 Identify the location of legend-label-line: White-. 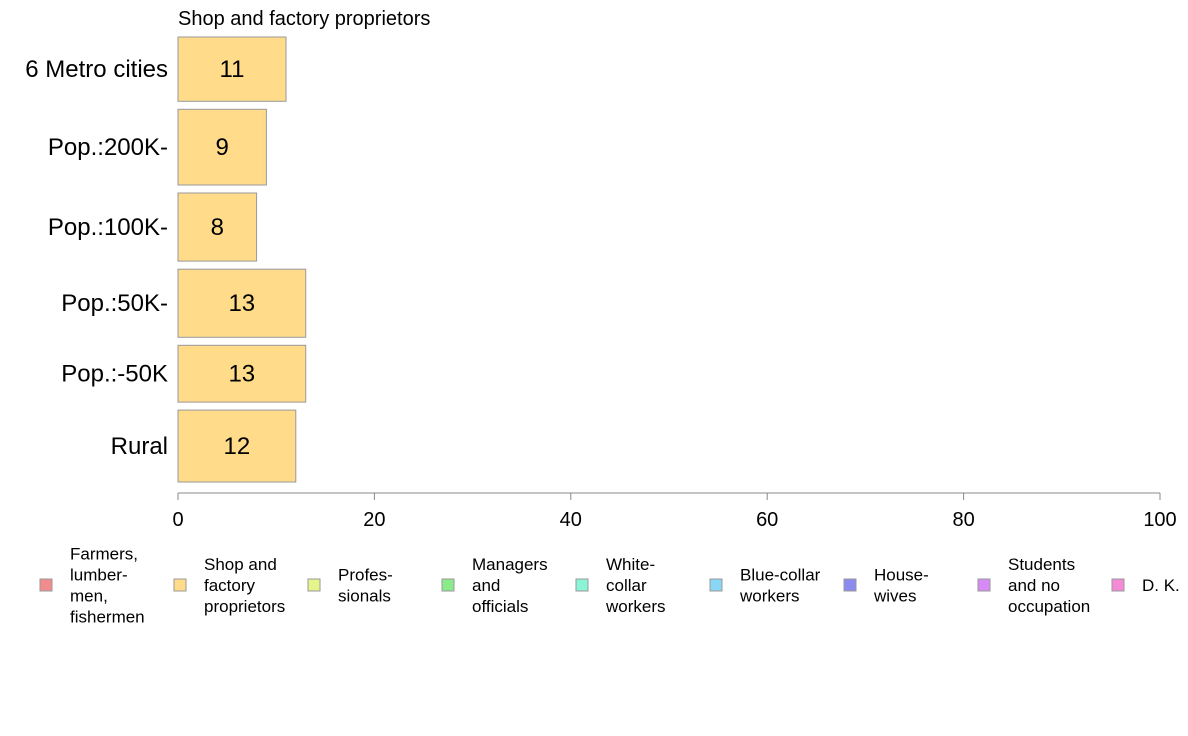
(630, 564).